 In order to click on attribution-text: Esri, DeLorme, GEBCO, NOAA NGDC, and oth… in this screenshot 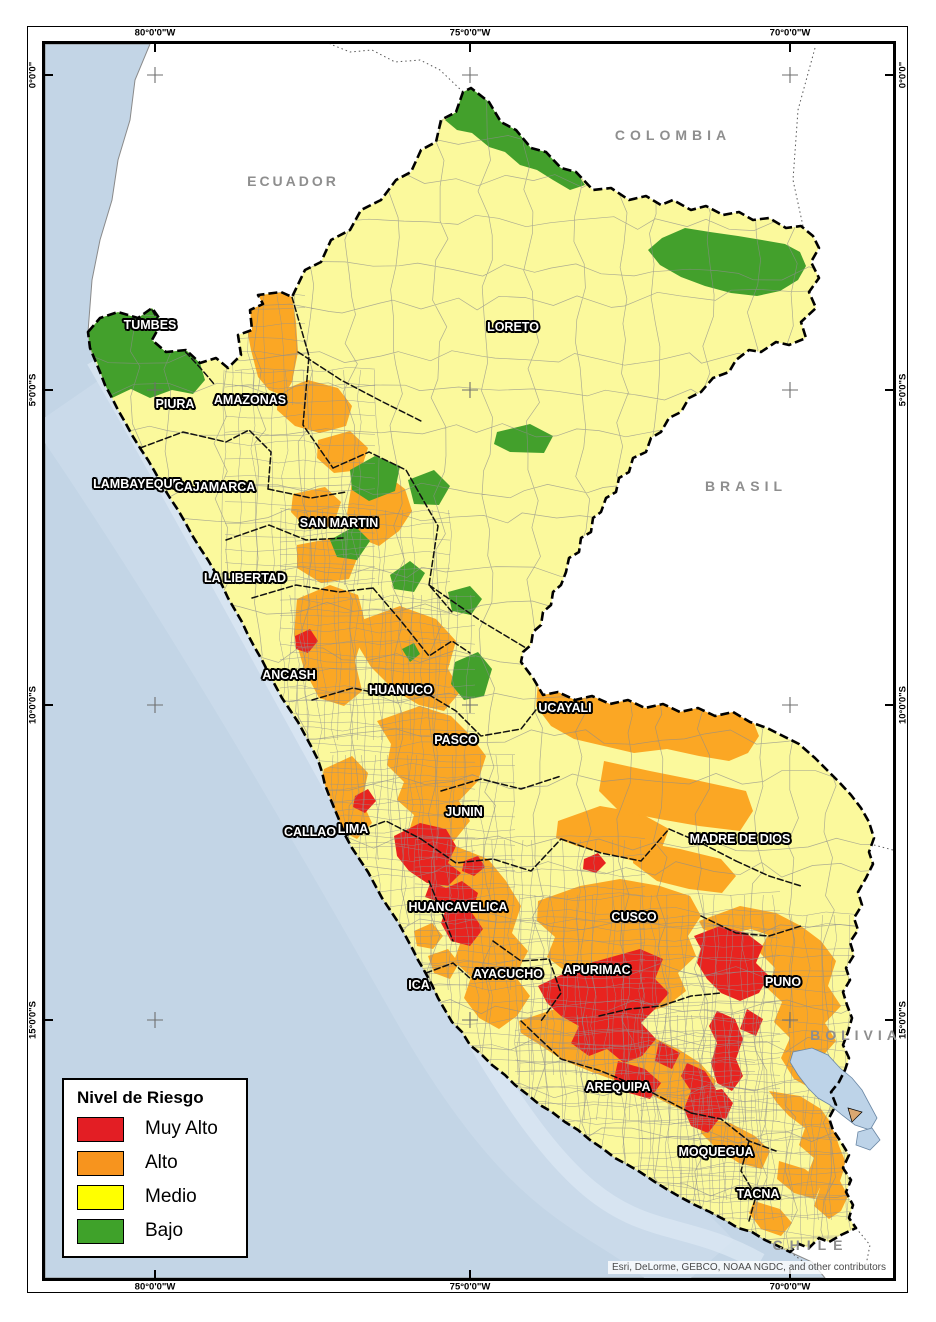, I will do `click(749, 1267)`.